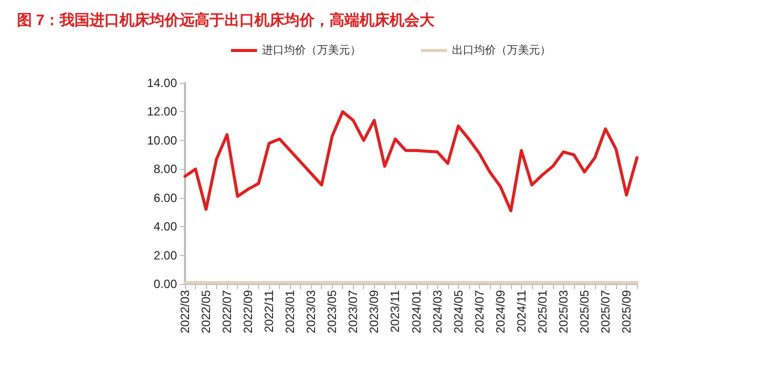 The image size is (782, 379). I want to click on y-tick-label: 14.00, so click(162, 83).